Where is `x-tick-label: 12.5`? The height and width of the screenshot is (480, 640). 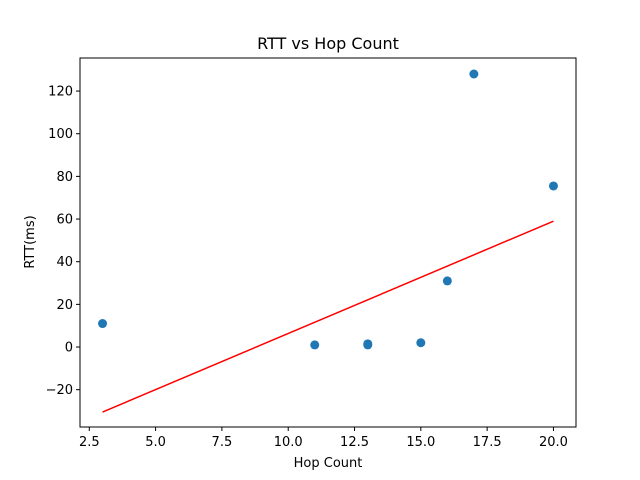 x-tick-label: 12.5 is located at coordinates (354, 442).